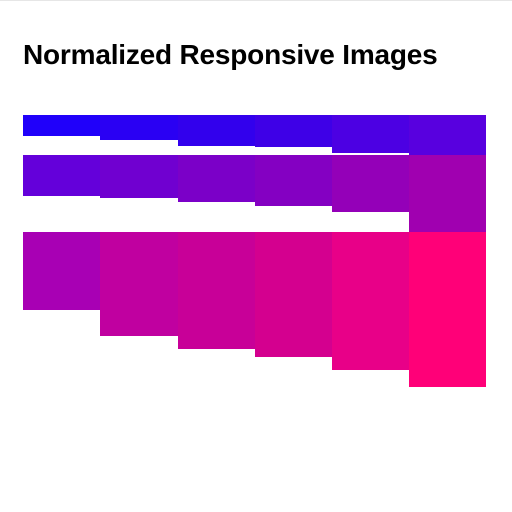 This screenshot has height=512, width=512. I want to click on gallery-image-r2-c6, so click(447, 193).